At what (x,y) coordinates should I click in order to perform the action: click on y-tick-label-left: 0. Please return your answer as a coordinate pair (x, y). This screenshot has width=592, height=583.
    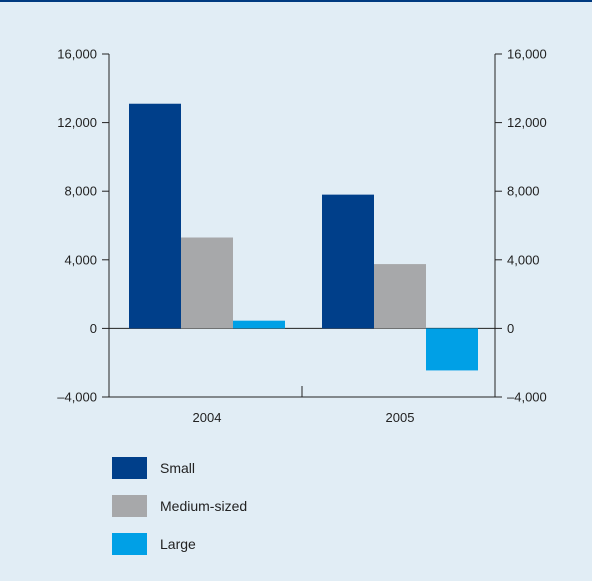
    Looking at the image, I should click on (93, 328).